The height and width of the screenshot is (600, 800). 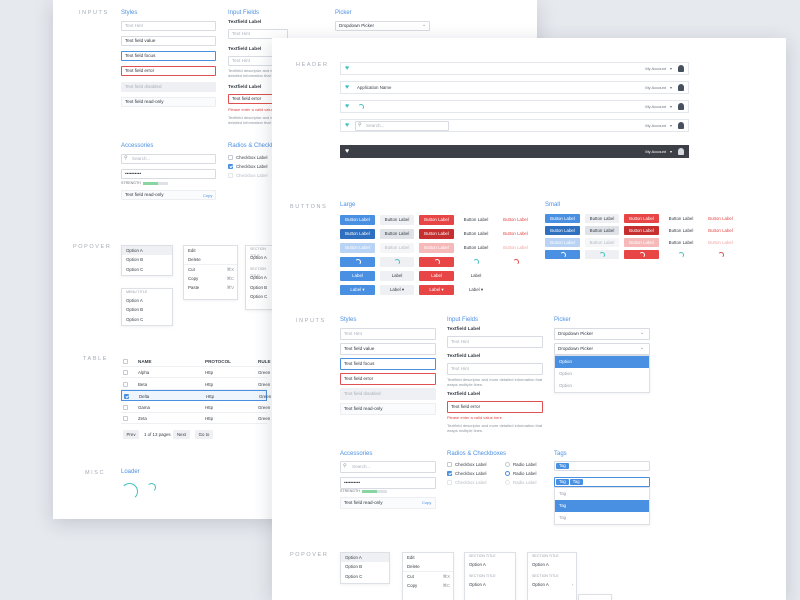 I want to click on tag-input-focus: Tag Tag, so click(x=602, y=482).